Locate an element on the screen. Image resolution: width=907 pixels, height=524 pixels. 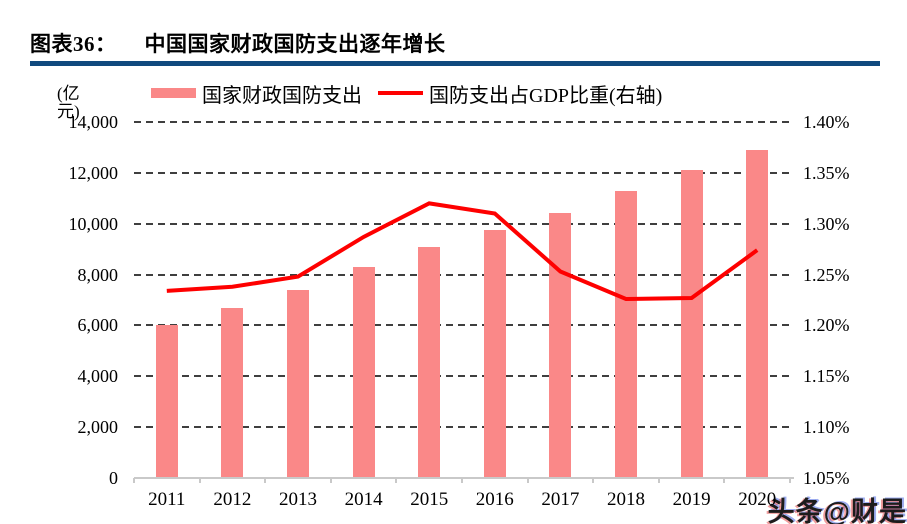
gdp-ratio-line is located at coordinates (462, 251).